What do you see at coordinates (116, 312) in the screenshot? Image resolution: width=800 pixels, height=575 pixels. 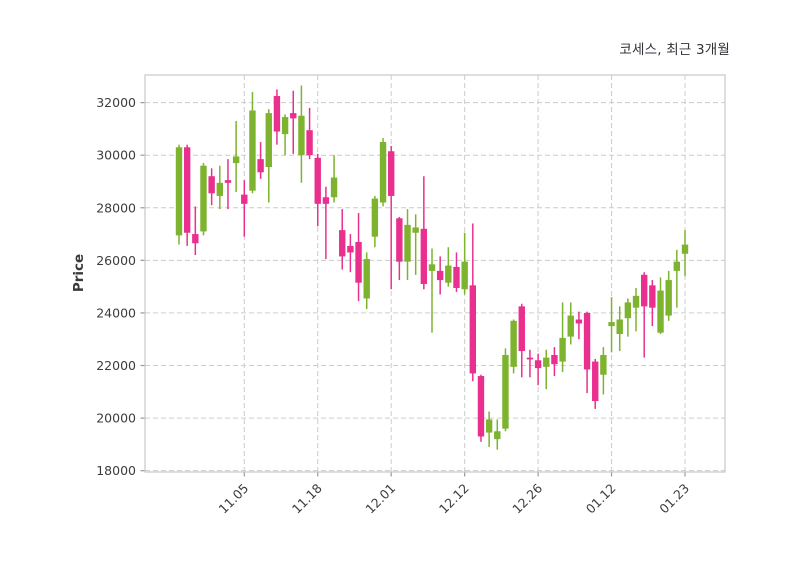 I see `y-tick-label: 24000` at bounding box center [116, 312].